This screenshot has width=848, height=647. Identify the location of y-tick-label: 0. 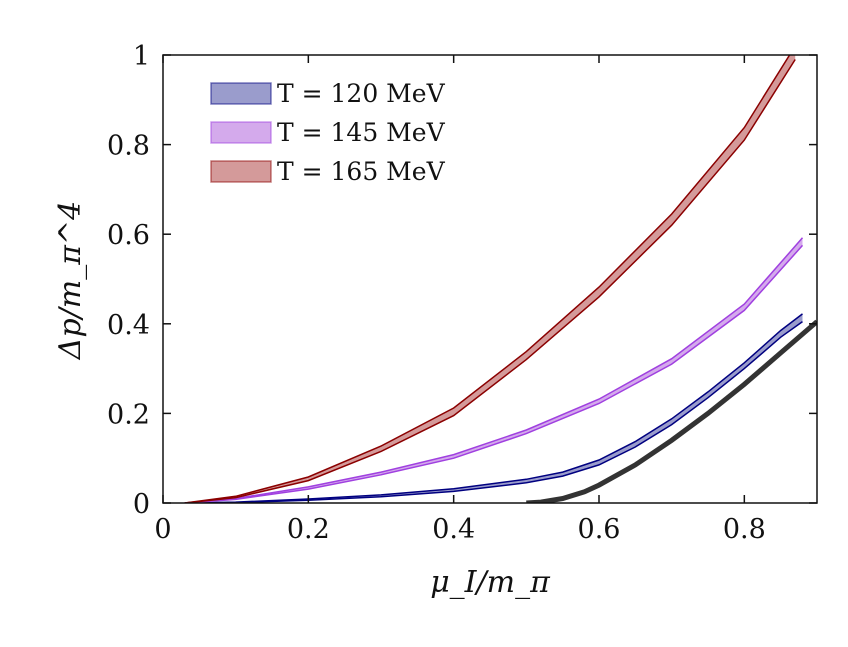
(141, 504).